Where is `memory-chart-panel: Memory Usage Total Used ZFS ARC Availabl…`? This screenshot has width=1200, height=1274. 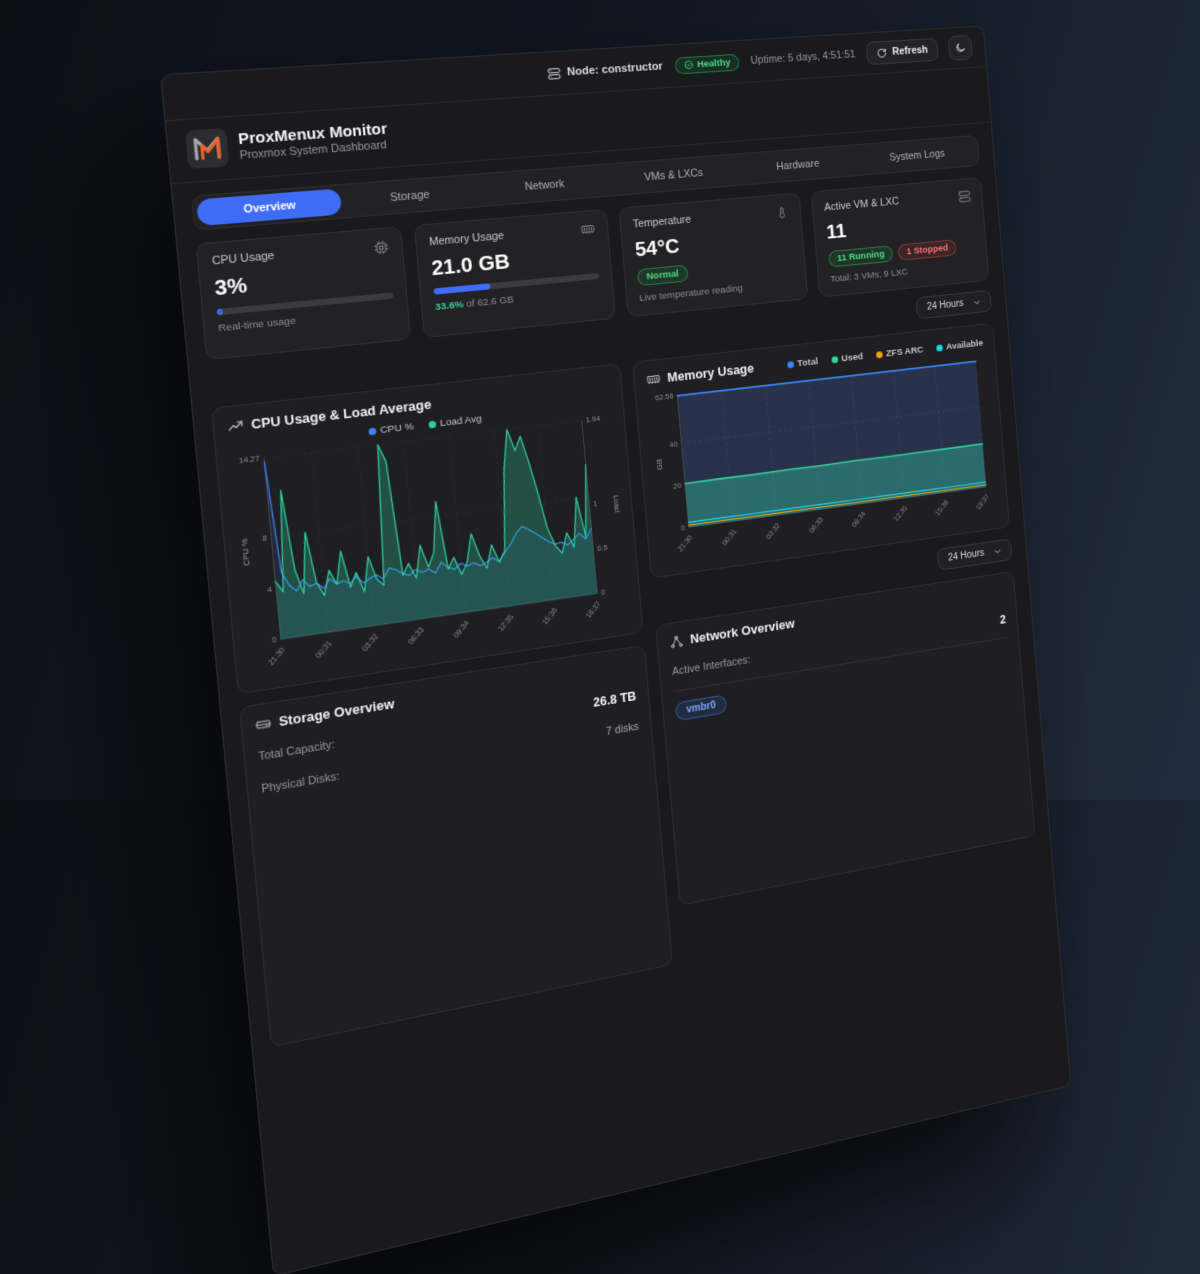
memory-chart-panel: Memory Usage Total Used ZFS ARC Availabl… is located at coordinates (821, 451).